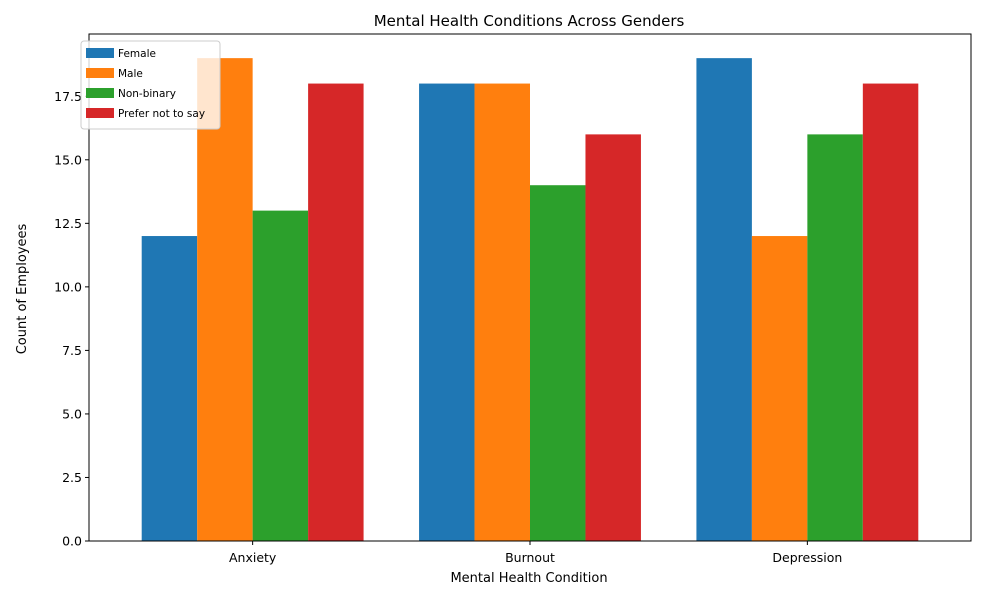 The image size is (1000, 604). What do you see at coordinates (22, 288) in the screenshot?
I see `y-axis-label: Count of Employees` at bounding box center [22, 288].